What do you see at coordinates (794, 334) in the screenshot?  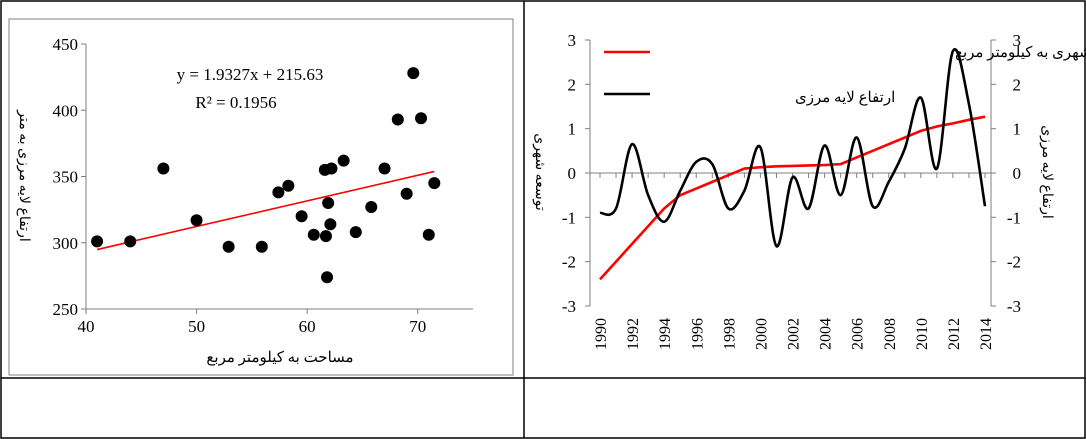 I see `line-x-tick-label: 2002` at bounding box center [794, 334].